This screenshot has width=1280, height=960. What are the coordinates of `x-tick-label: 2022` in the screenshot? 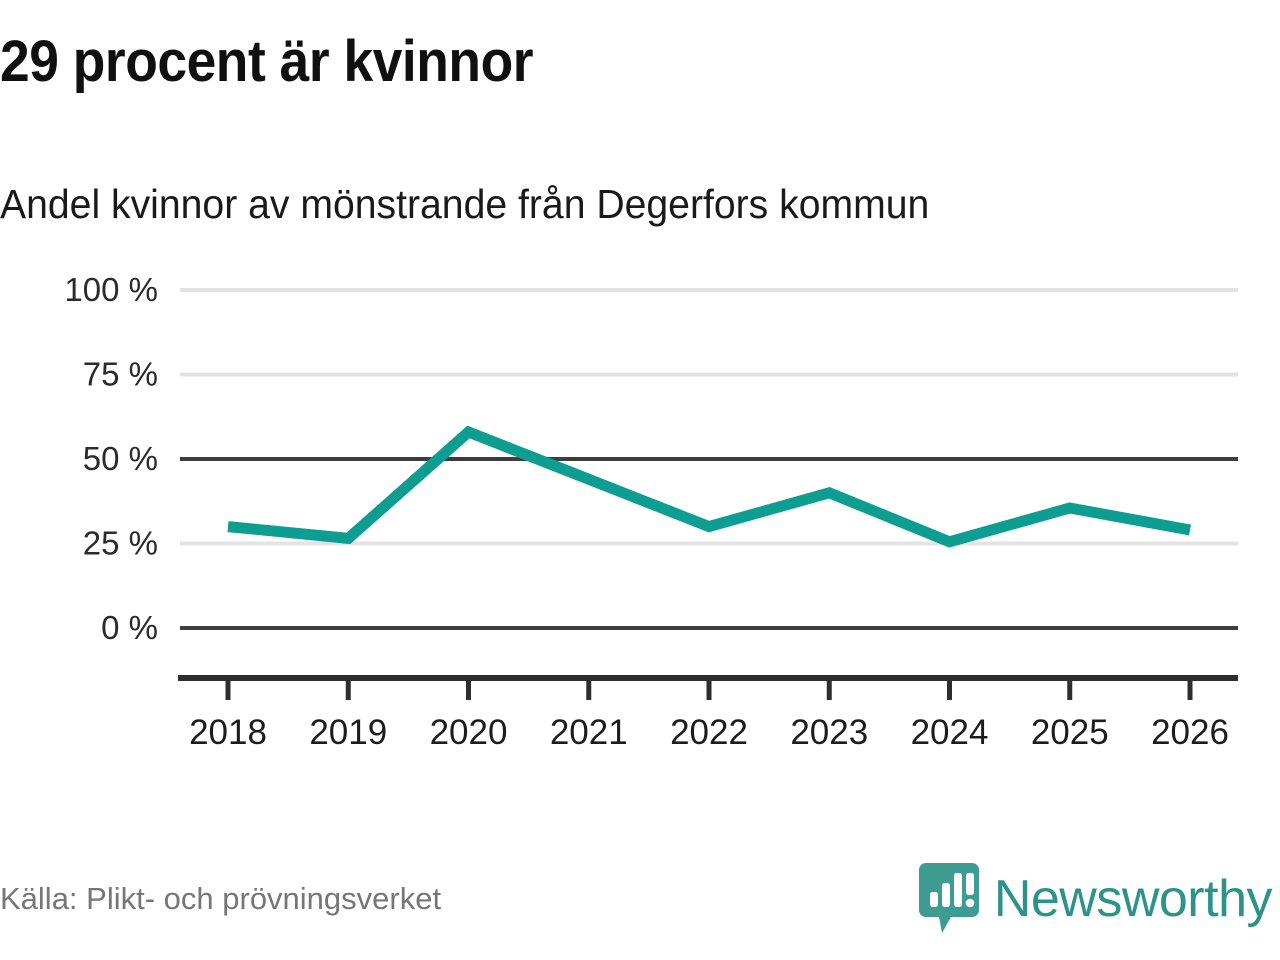 It's located at (709, 732).